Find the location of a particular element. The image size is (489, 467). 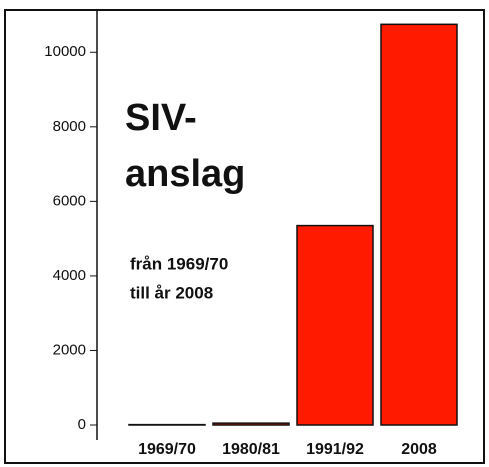

x-tick-label: 1980/81 is located at coordinates (251, 449).